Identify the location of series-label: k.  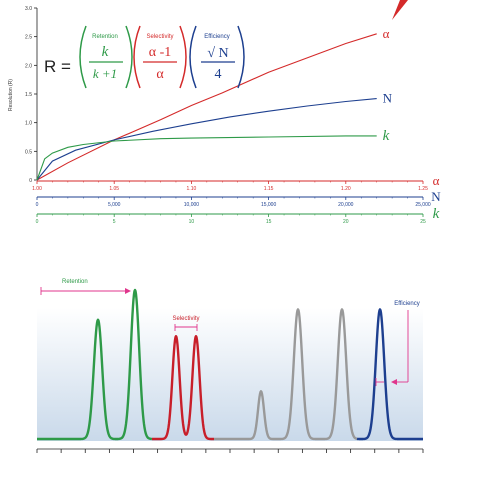
(386, 136).